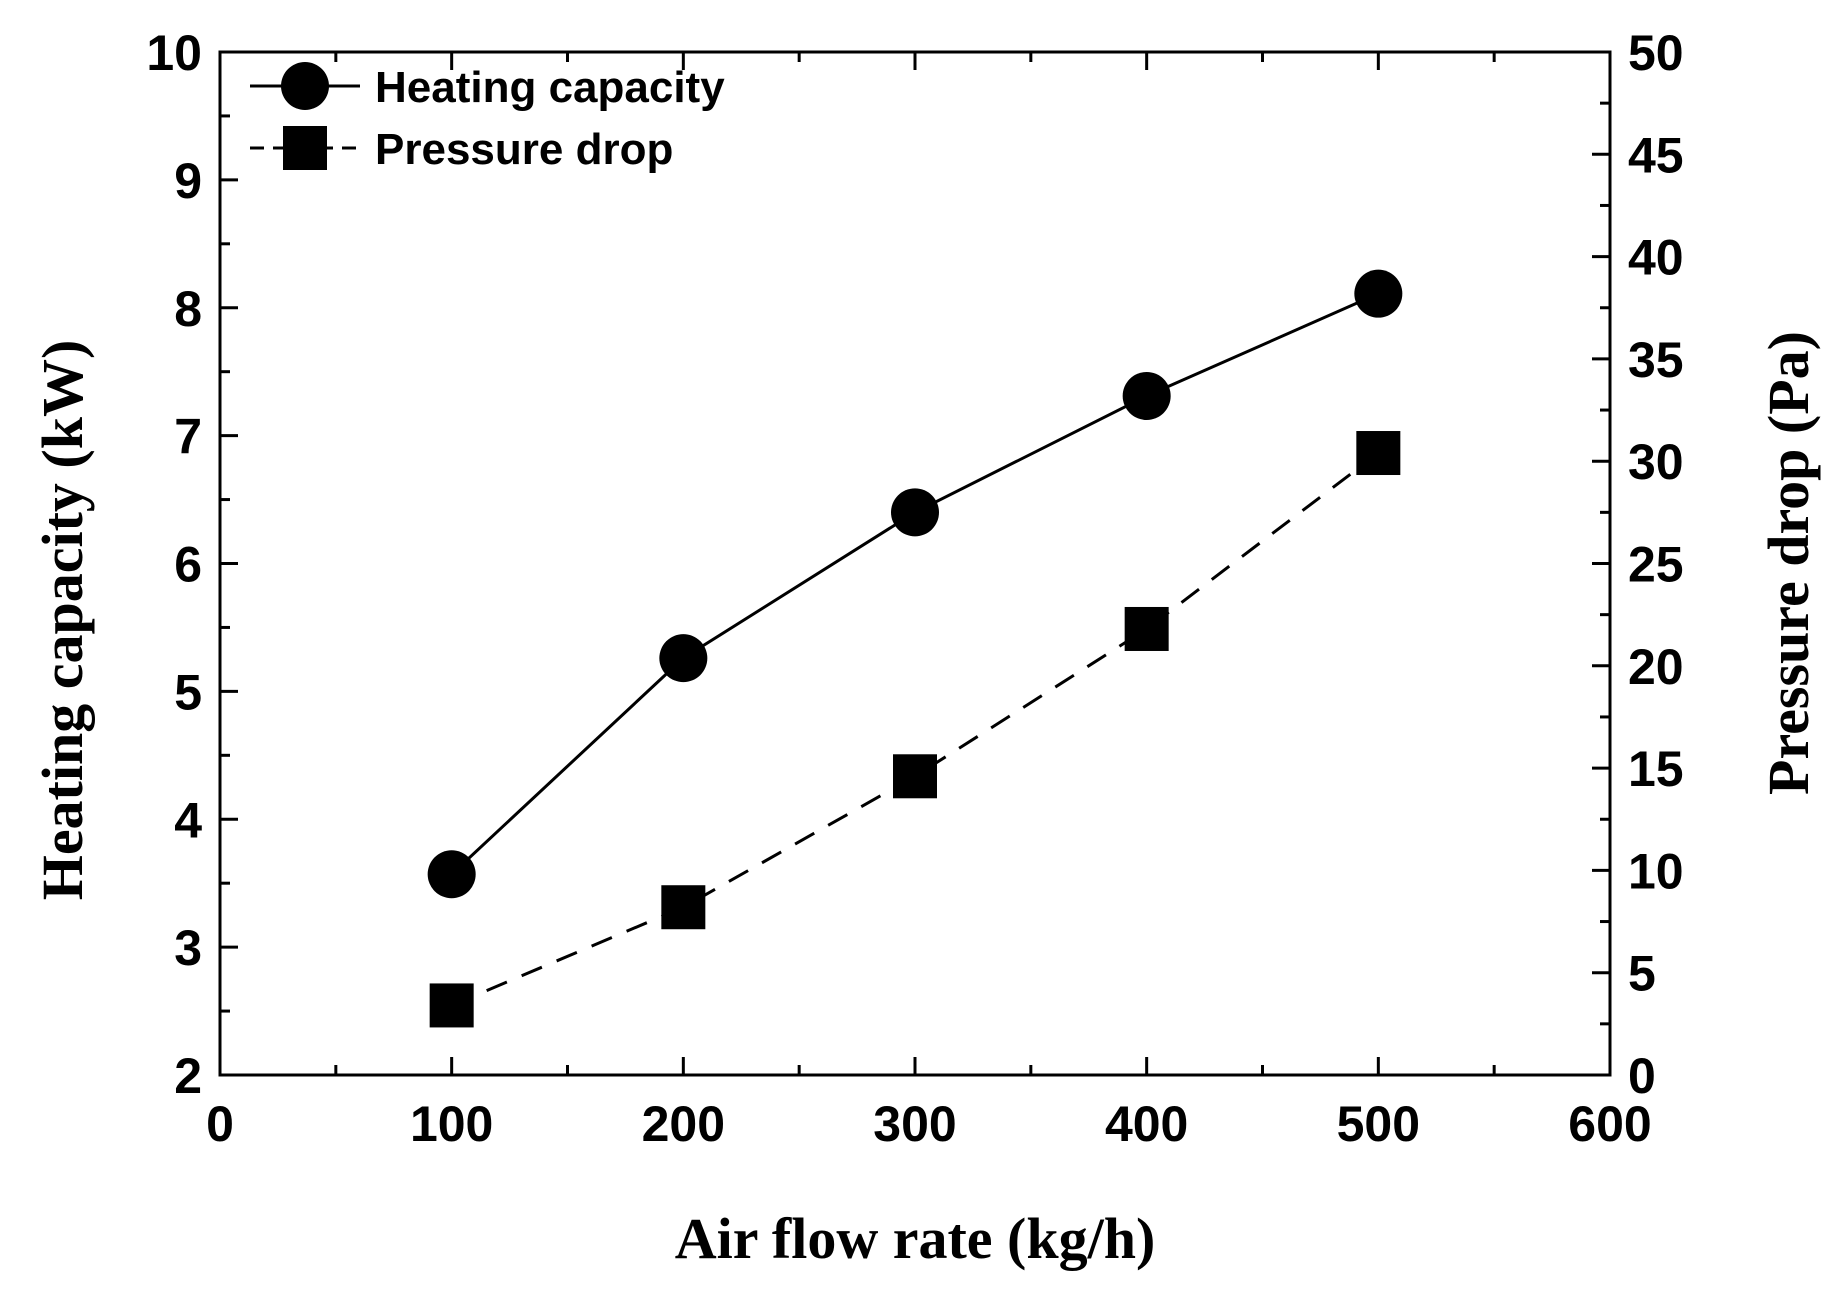 The height and width of the screenshot is (1290, 1829). I want to click on y-right-tick-label: 5, so click(1642, 974).